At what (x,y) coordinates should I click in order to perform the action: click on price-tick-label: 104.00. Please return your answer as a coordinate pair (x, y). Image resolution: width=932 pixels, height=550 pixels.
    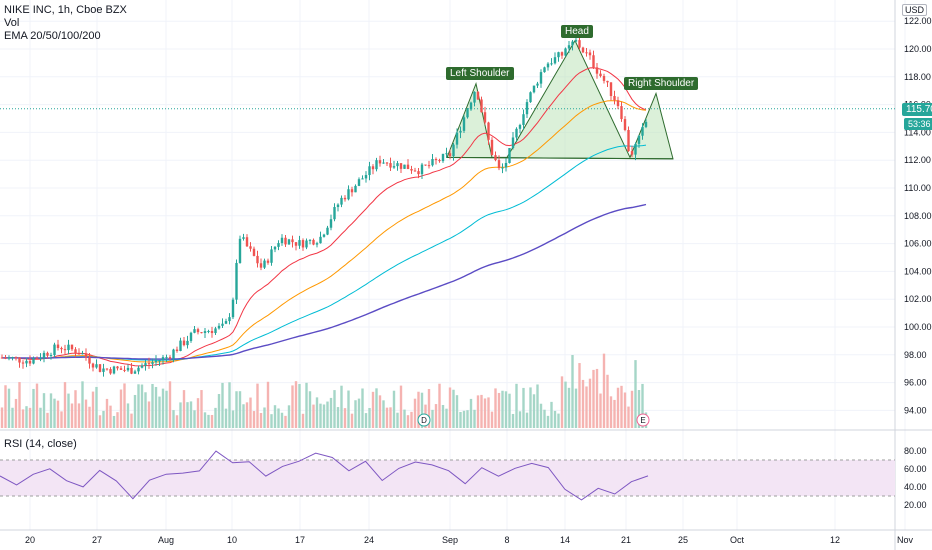
    Looking at the image, I should click on (918, 271).